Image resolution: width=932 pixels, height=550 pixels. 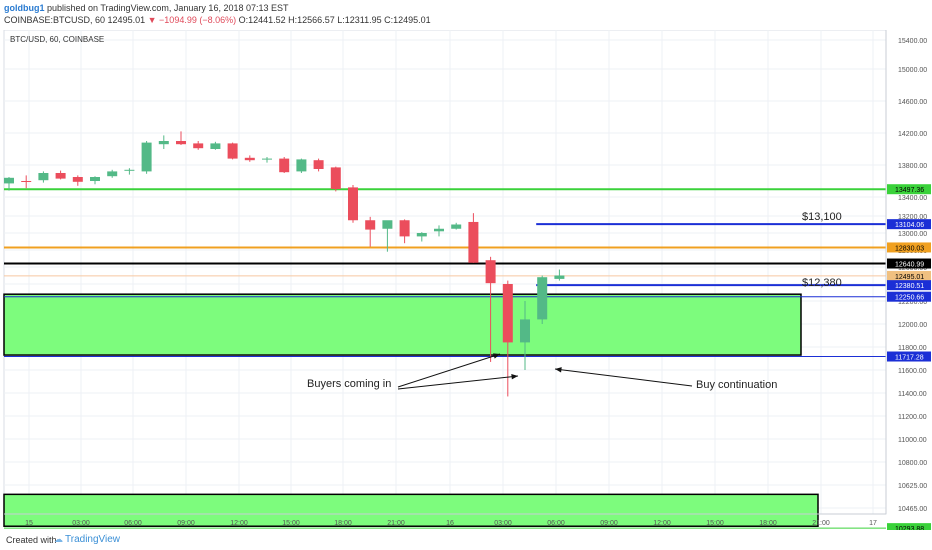 I want to click on y-tick-label: 14200.00, so click(x=912, y=134).